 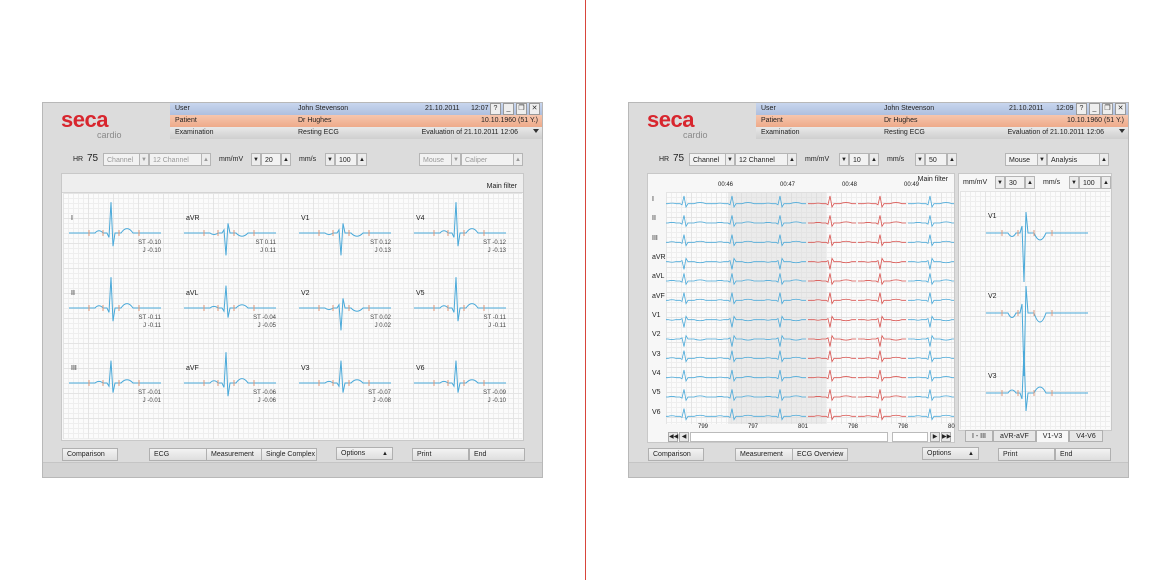 What do you see at coordinates (946, 437) in the screenshot?
I see `scroll-end-icon: ▶▶` at bounding box center [946, 437].